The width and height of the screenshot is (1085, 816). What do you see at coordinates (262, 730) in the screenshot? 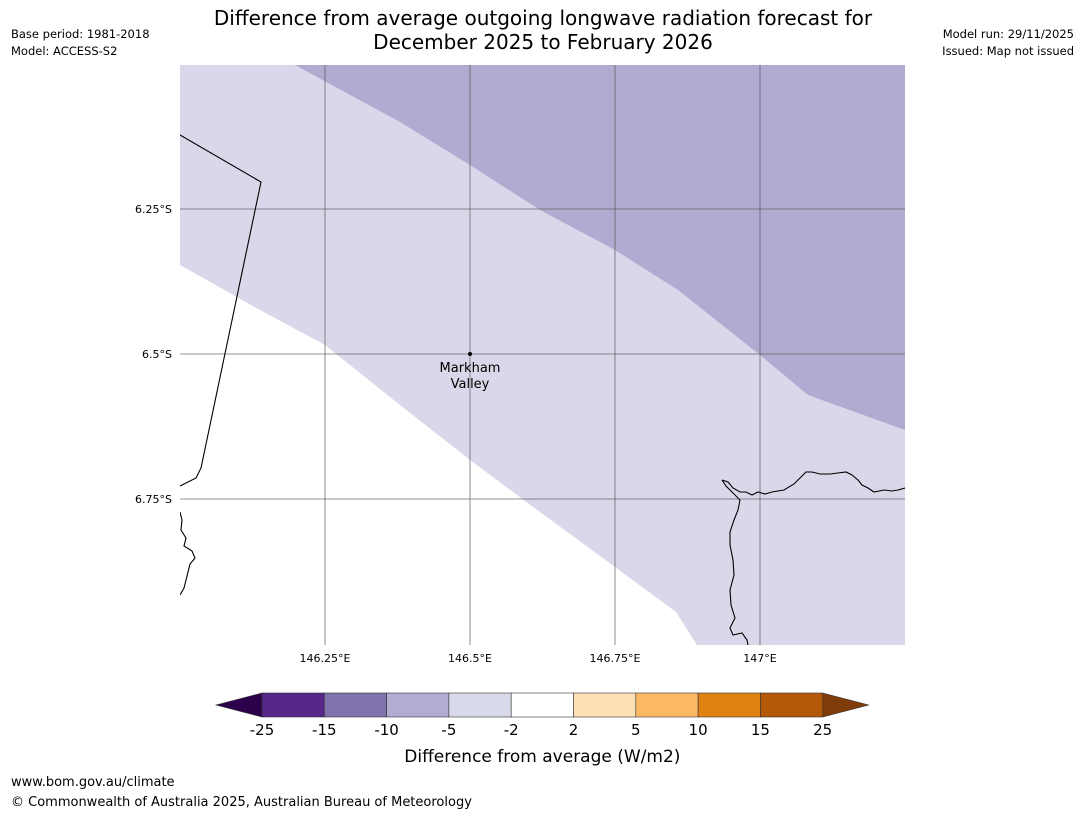
I see `colorbar-tick-label: -25` at bounding box center [262, 730].